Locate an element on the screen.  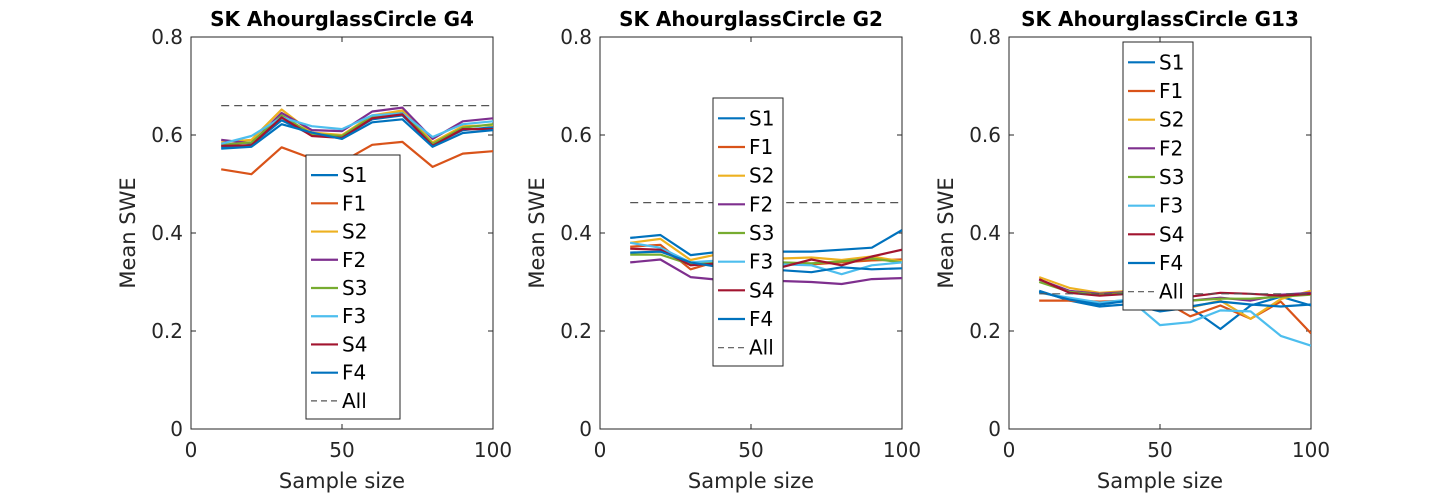
series-lines is located at coordinates (356, 140).